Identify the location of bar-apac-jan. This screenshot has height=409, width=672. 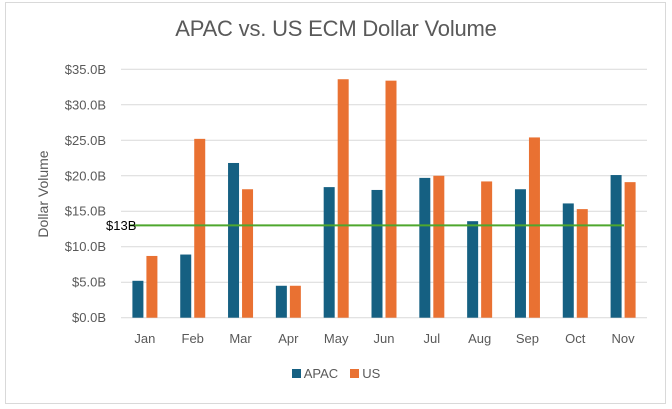
(138, 299).